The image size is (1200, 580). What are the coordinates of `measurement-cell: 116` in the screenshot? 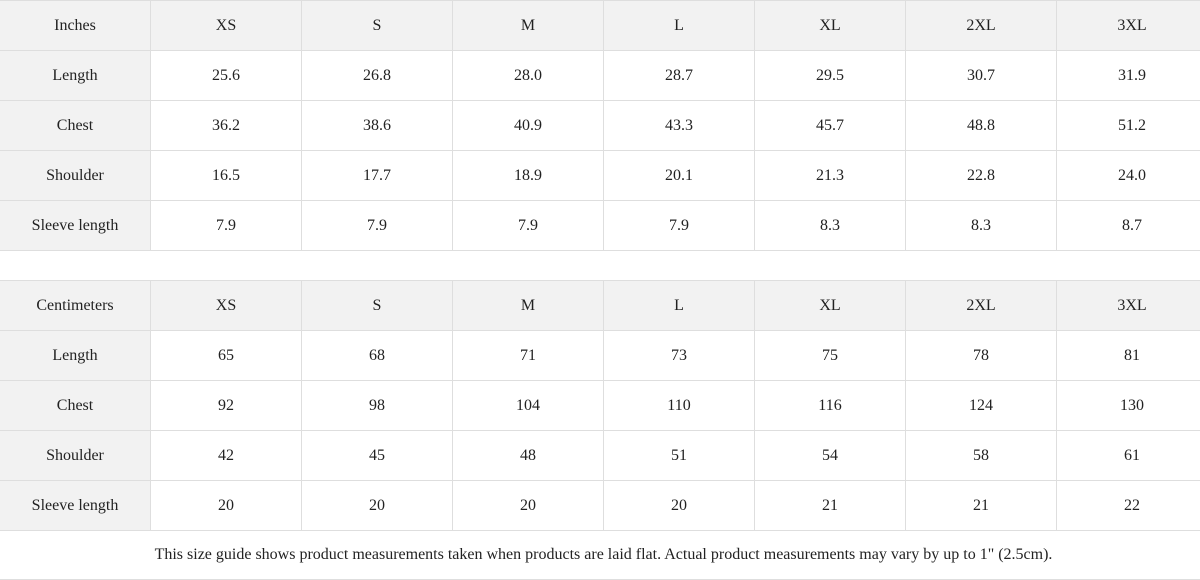 It's located at (830, 405).